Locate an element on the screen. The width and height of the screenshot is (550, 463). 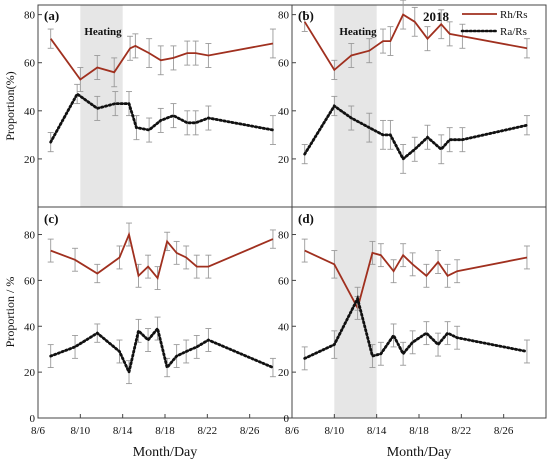
year-label: 2018 is located at coordinates (436, 16).